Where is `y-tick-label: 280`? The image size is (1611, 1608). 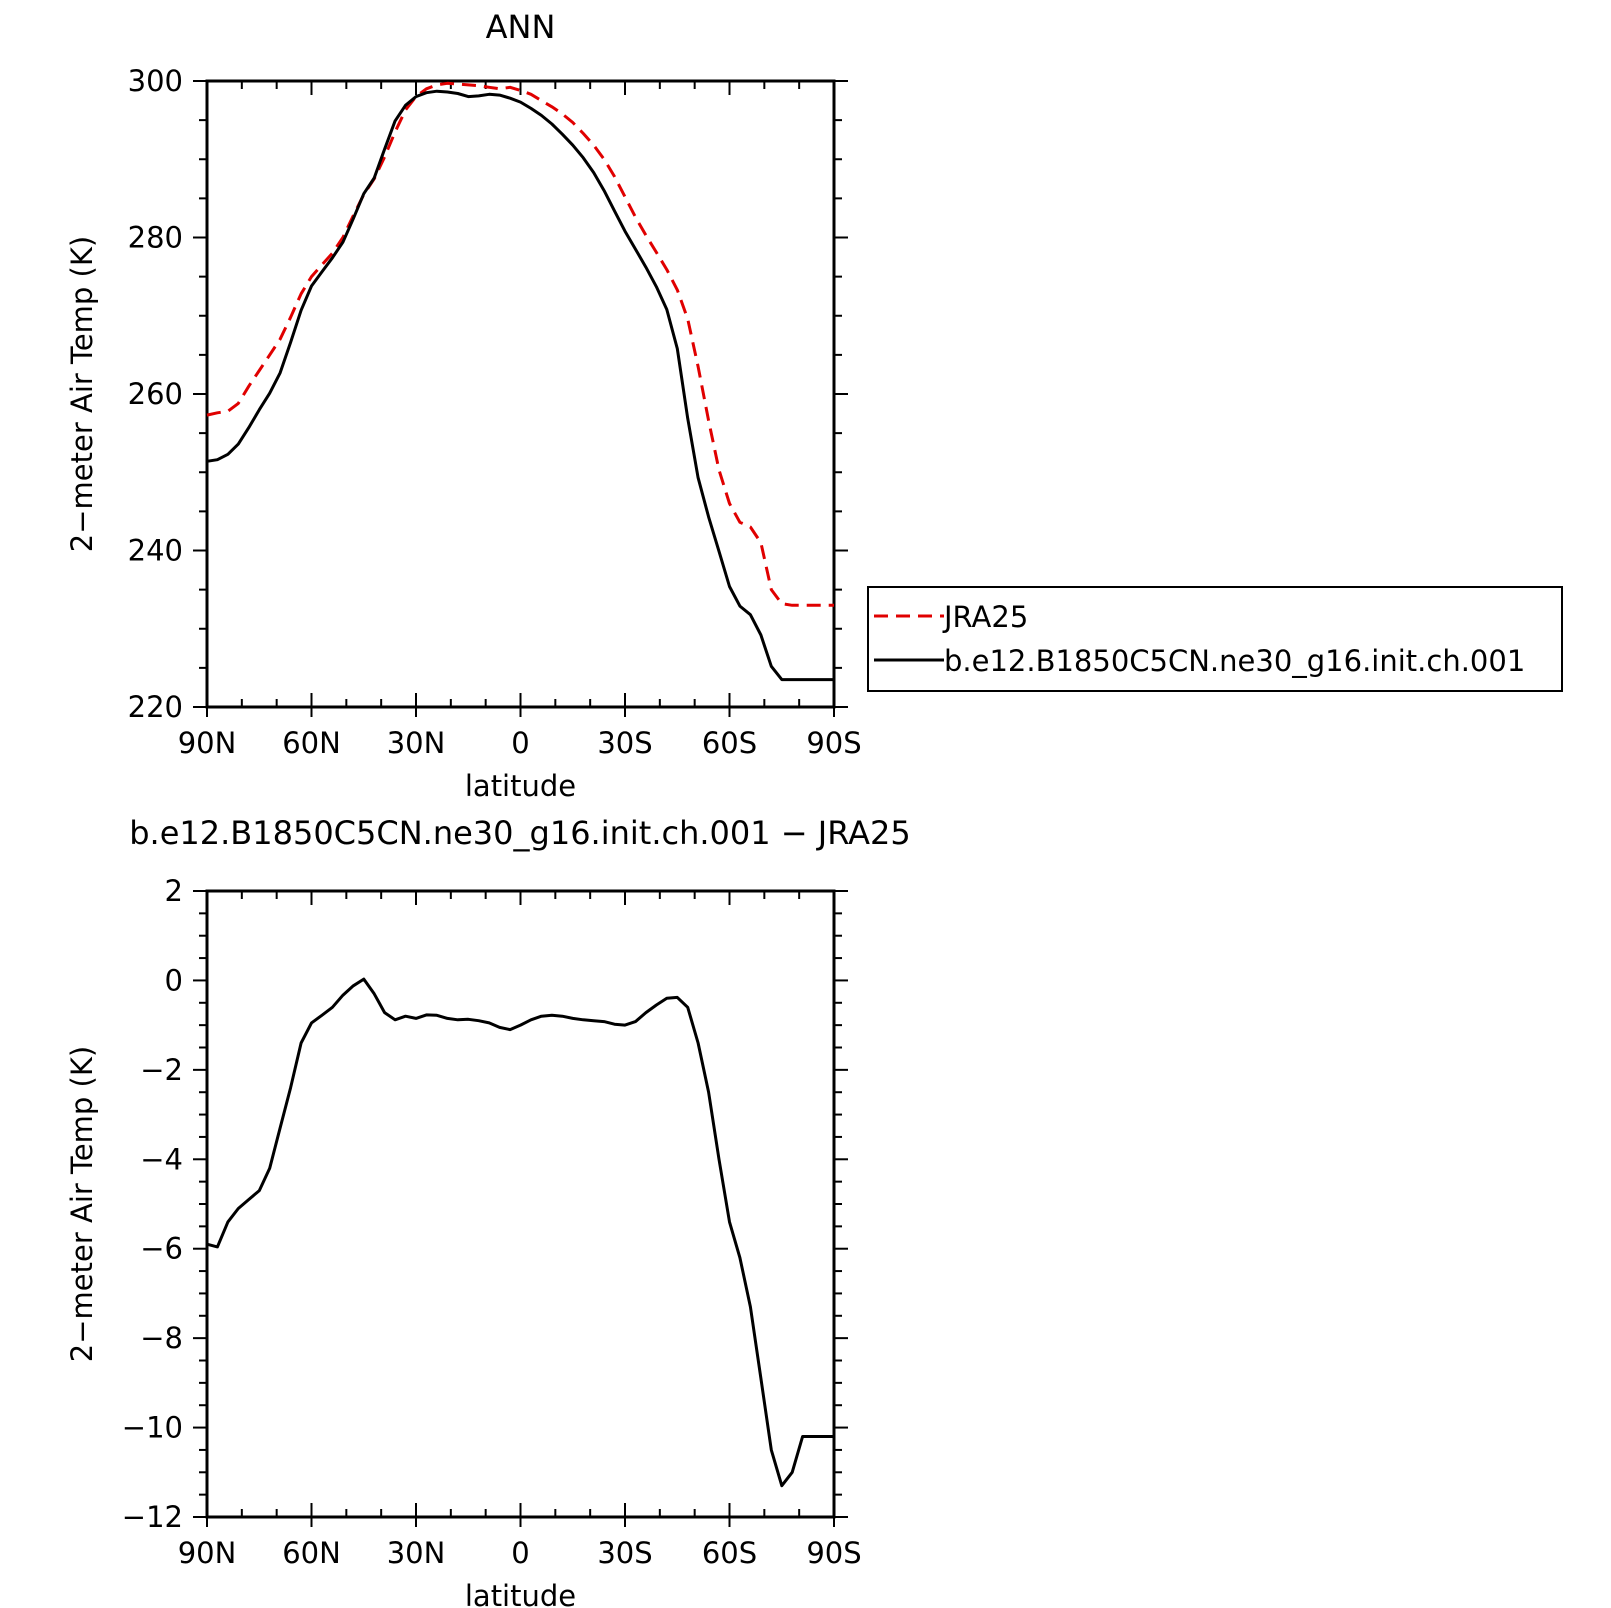 y-tick-label: 280 is located at coordinates (155, 238).